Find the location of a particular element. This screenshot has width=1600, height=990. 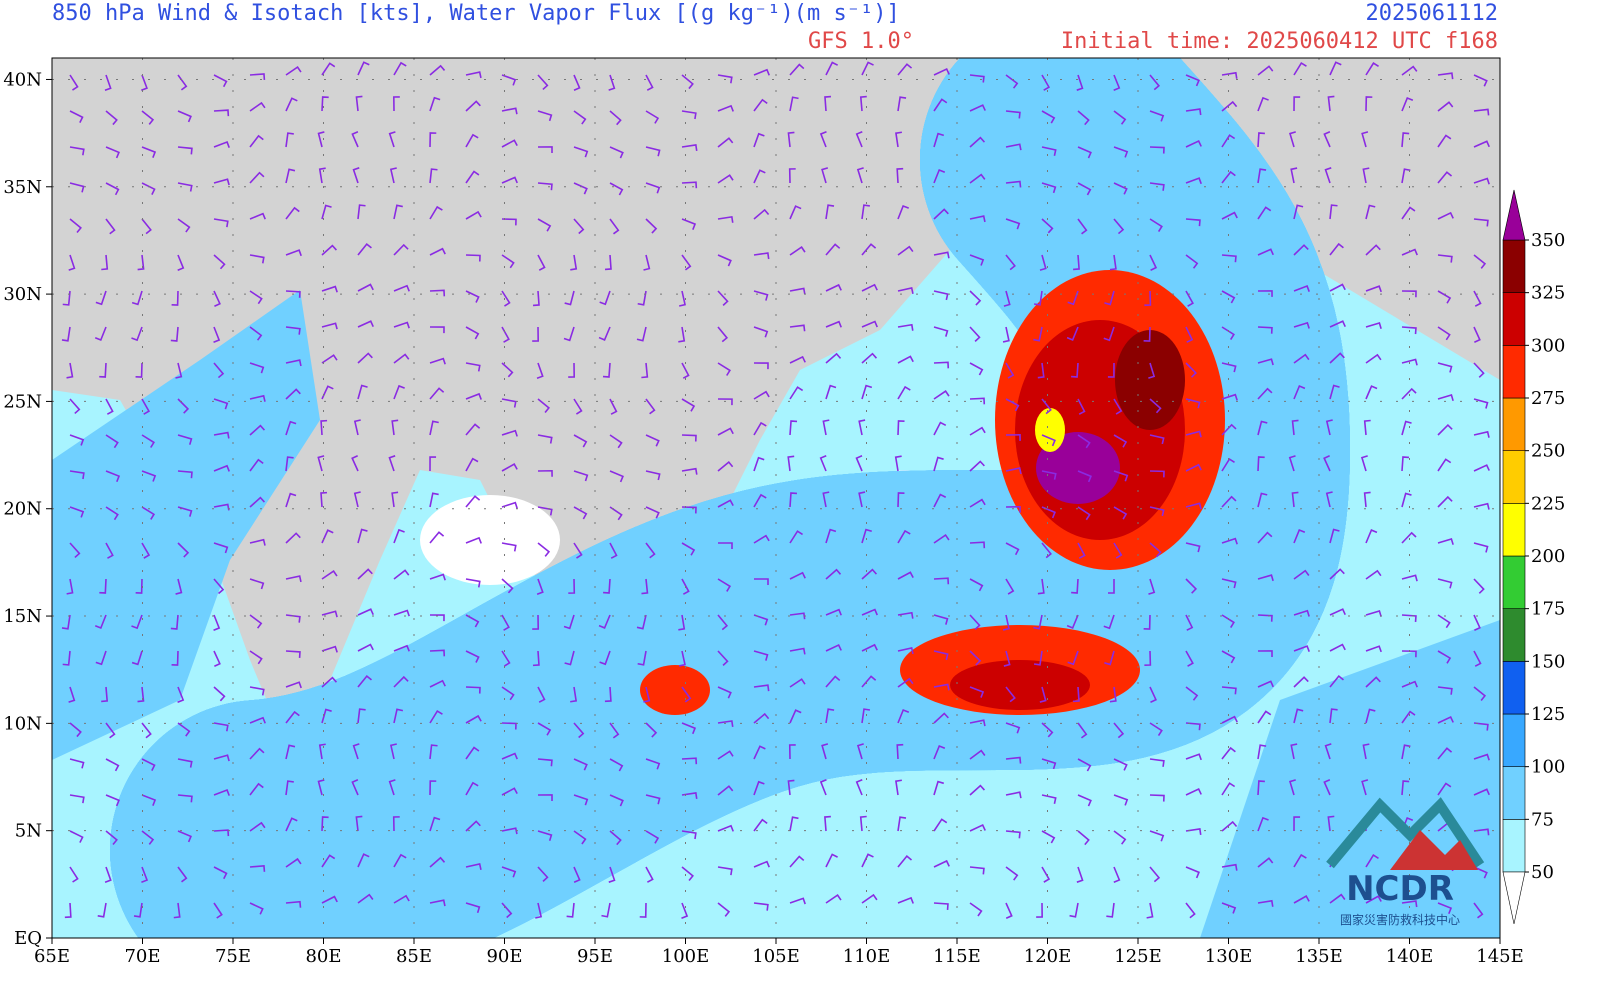

colorbar-label: 325 is located at coordinates (1548, 293).